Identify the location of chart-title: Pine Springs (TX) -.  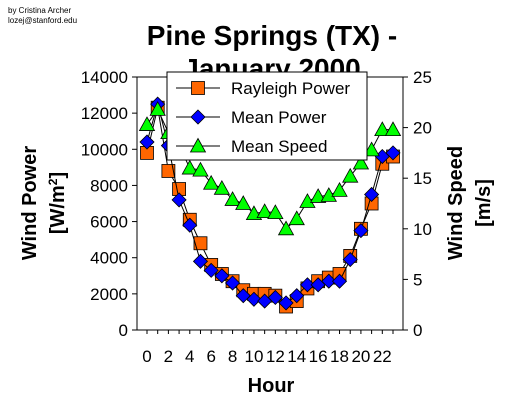
(272, 35).